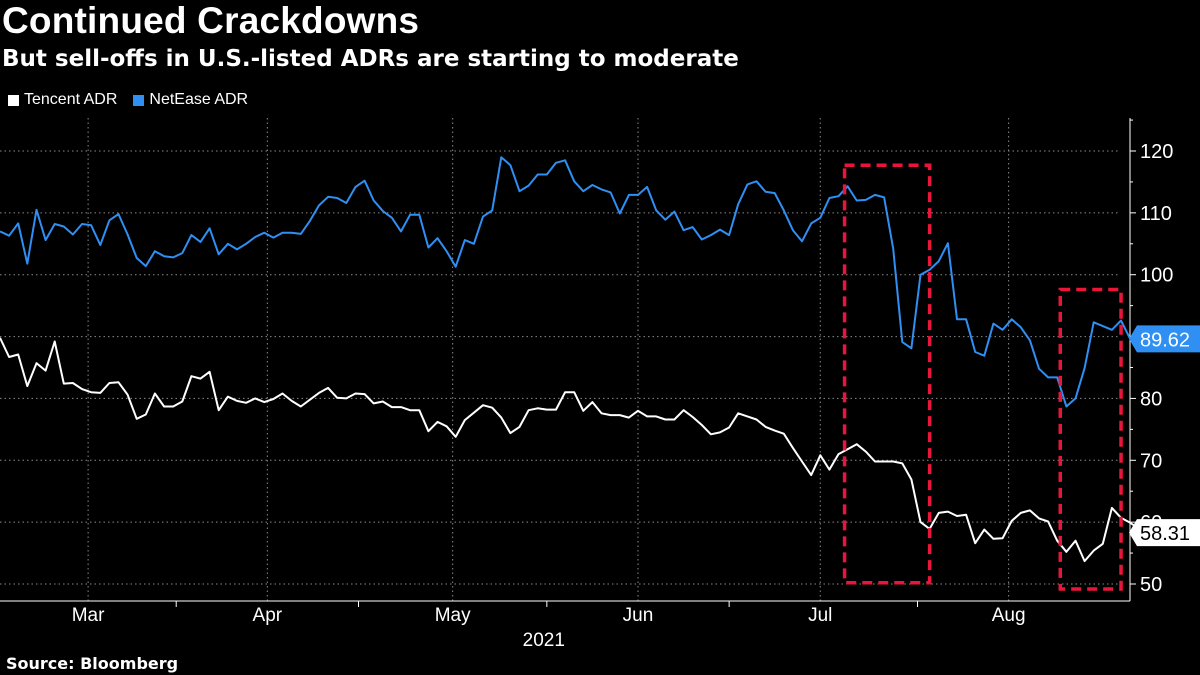 This screenshot has height=675, width=1200. I want to click on legend: Tencent ADR NetEase ADR, so click(128, 100).